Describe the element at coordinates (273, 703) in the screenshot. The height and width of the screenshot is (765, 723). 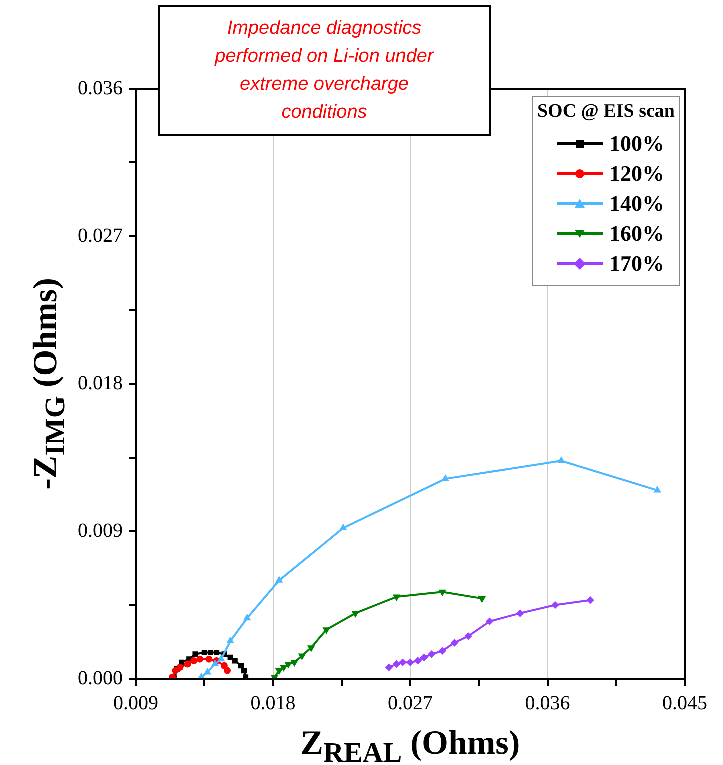
I see `x-tick-label: 0.018` at that location.